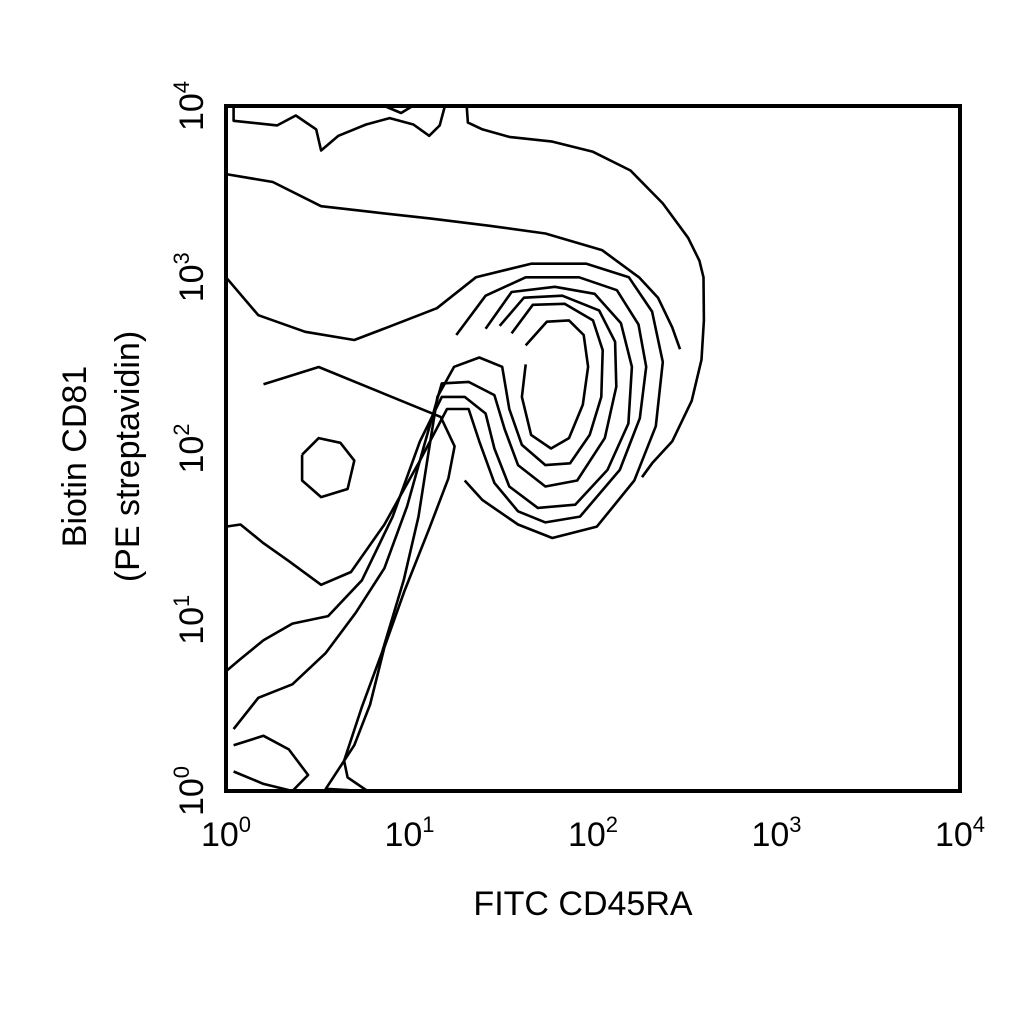 This screenshot has width=1024, height=1024. Describe the element at coordinates (776, 833) in the screenshot. I see `x-tick-label-3: 10³` at that location.